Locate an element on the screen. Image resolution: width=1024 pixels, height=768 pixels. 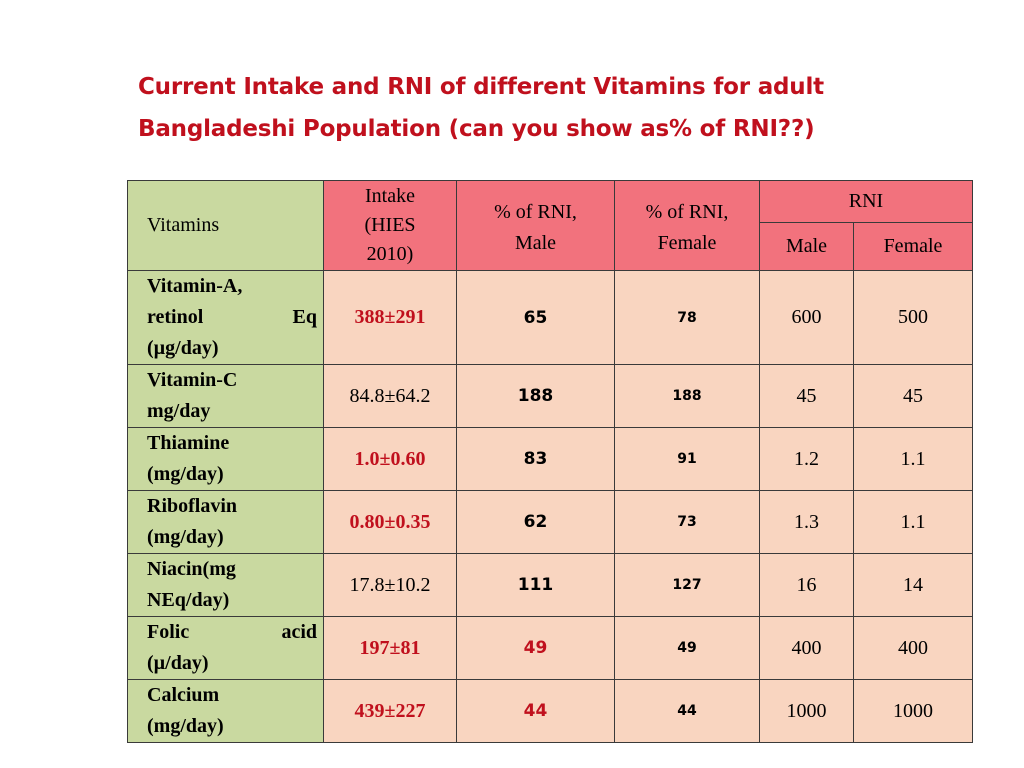
intake-value: 388±291 is located at coordinates (390, 317).